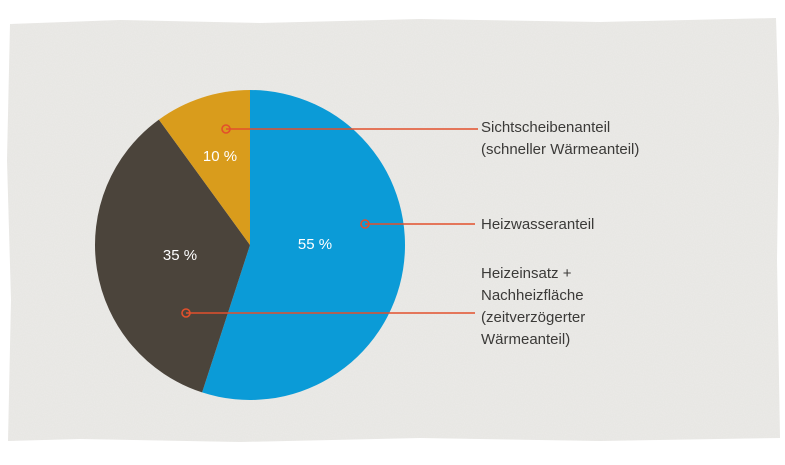  I want to click on value-label: 10 %, so click(220, 156).